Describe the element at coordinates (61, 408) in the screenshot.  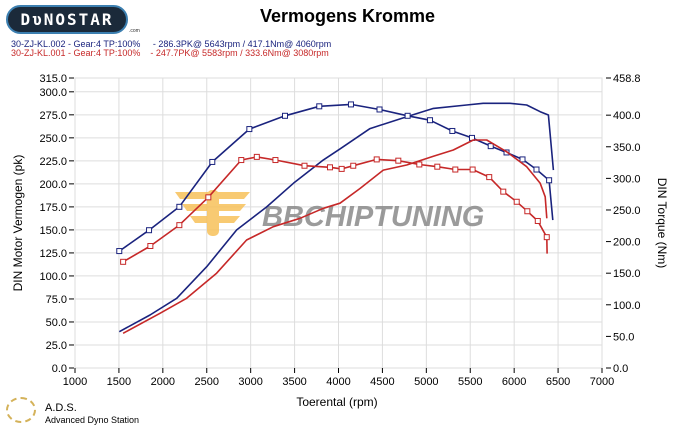
I see `ads-title: A.D.S.` at that location.